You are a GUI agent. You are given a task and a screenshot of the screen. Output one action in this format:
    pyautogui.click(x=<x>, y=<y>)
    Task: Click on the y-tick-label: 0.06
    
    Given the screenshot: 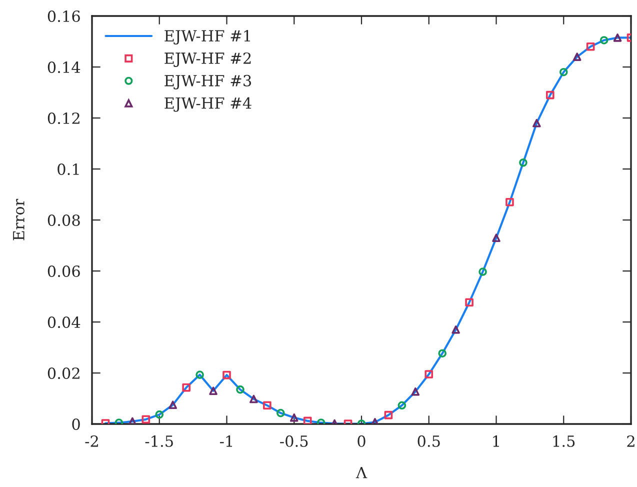 What is the action you would take?
    pyautogui.click(x=64, y=271)
    